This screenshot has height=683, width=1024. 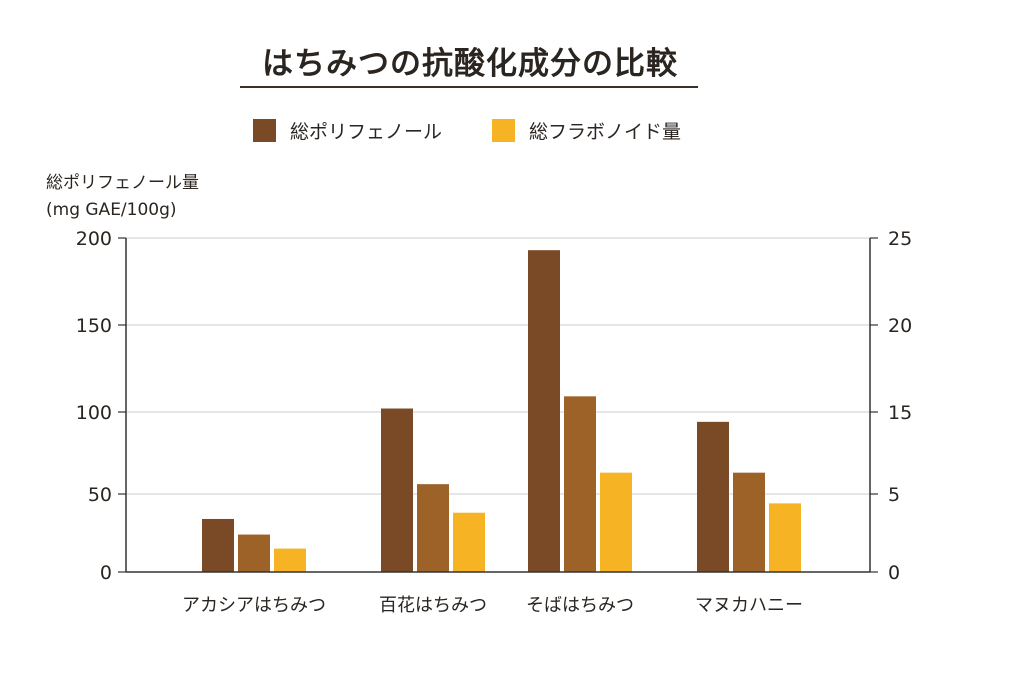 What do you see at coordinates (504, 130) in the screenshot?
I see `legend-swatch-flavonoid` at bounding box center [504, 130].